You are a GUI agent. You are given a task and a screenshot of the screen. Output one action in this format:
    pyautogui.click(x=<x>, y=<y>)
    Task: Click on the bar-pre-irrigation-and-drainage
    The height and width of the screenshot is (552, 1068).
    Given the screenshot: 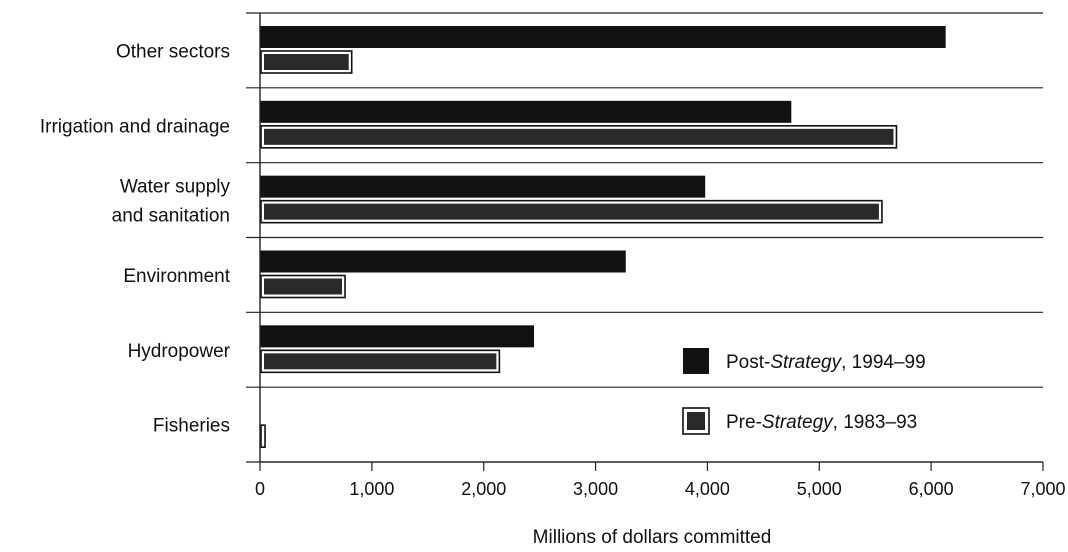 What is the action you would take?
    pyautogui.click(x=579, y=137)
    